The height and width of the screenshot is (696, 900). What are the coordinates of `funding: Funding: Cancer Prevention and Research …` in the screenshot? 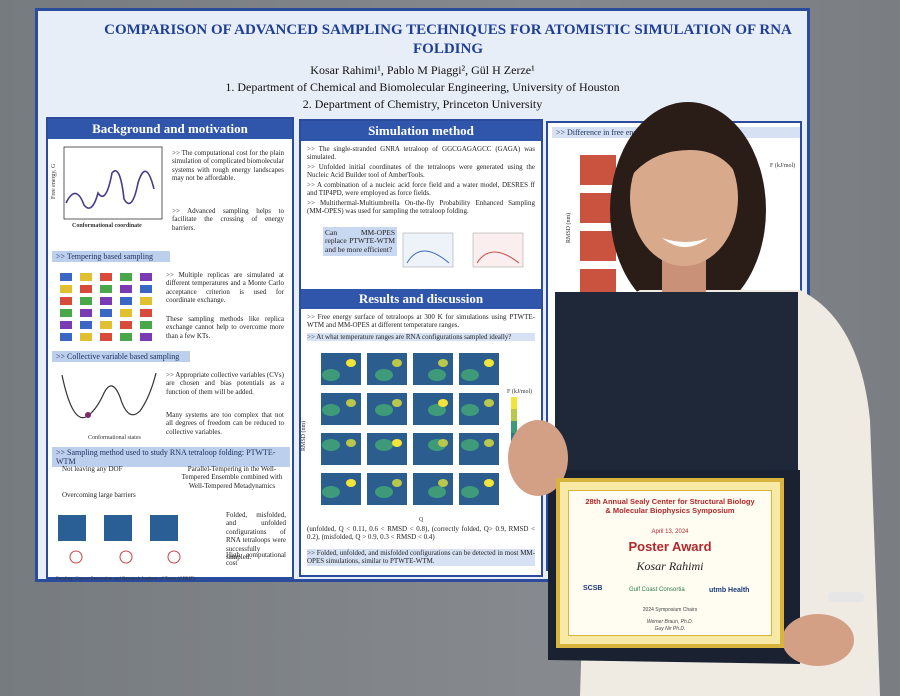 It's located at (125, 579).